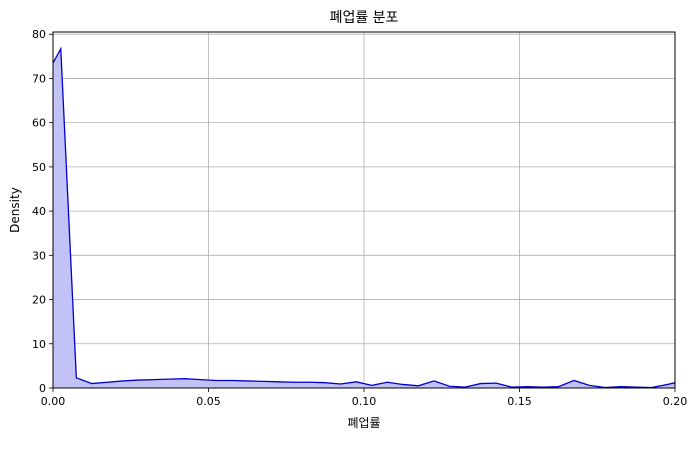 This screenshot has width=696, height=467. Describe the element at coordinates (208, 401) in the screenshot. I see `x-tick-label: 0.05` at that location.